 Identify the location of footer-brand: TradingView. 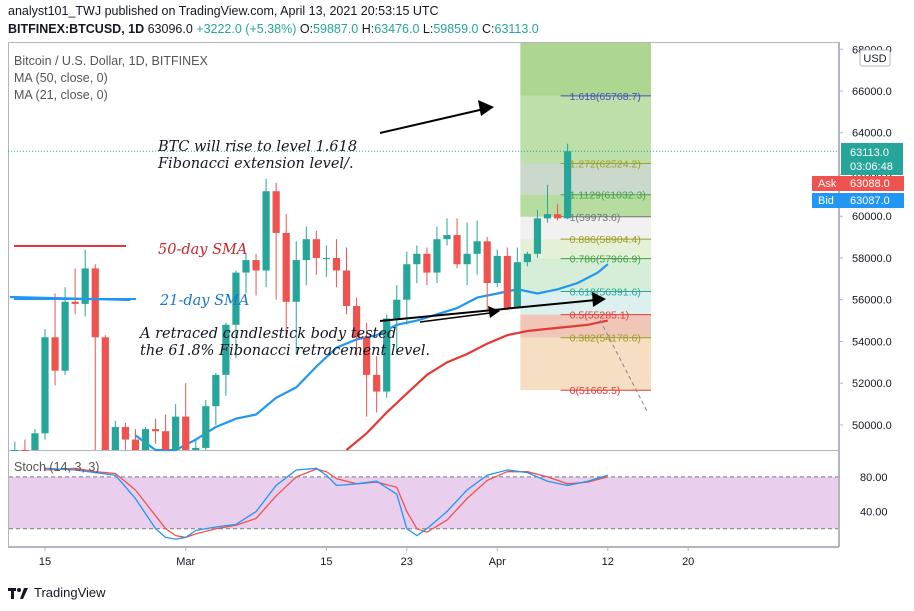
(57, 592).